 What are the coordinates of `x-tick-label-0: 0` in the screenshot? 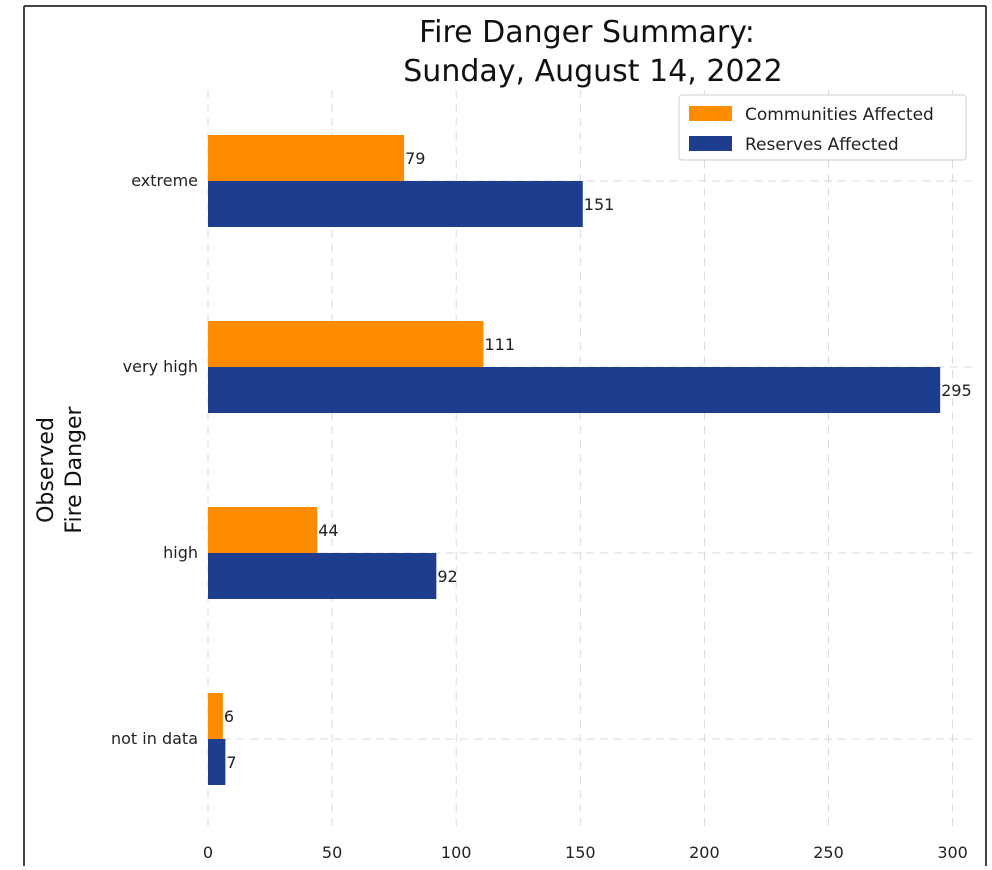 It's located at (208, 852).